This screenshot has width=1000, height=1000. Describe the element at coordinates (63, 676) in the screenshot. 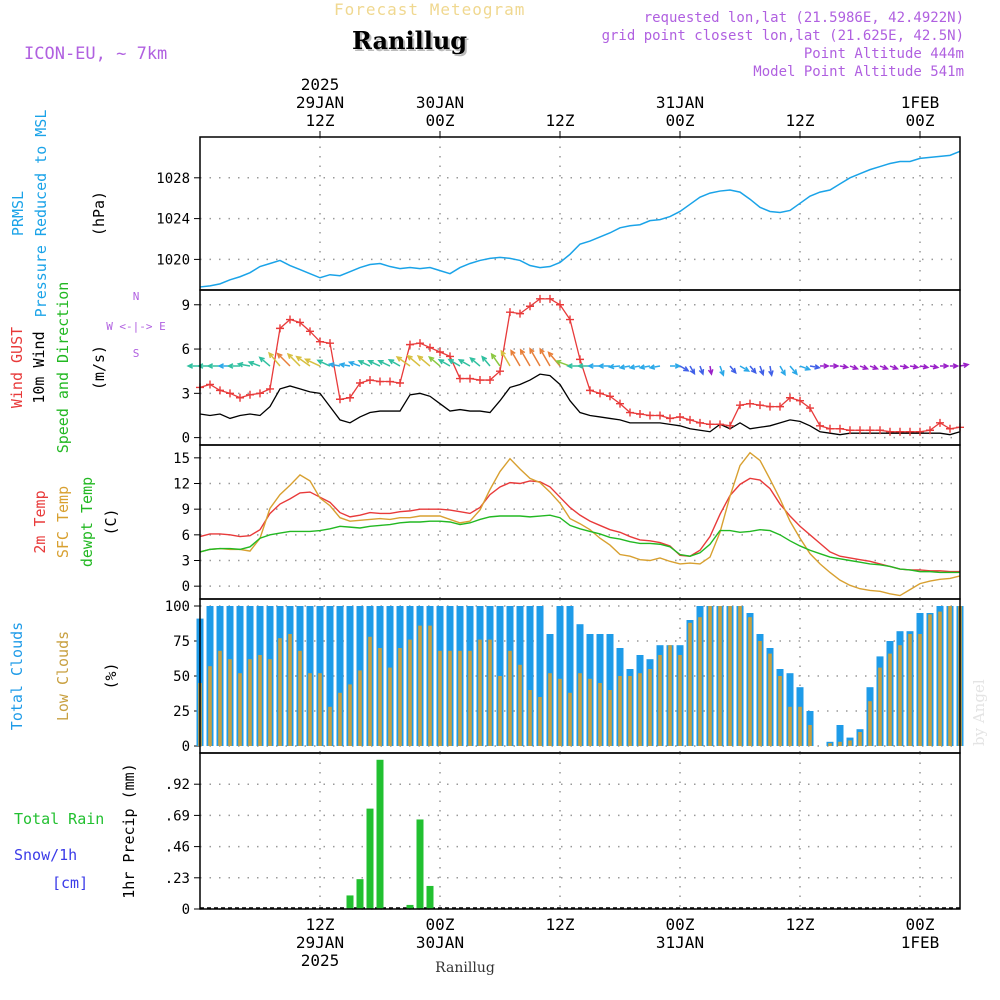

I see `low-clouds-label: Low Clouds` at that location.